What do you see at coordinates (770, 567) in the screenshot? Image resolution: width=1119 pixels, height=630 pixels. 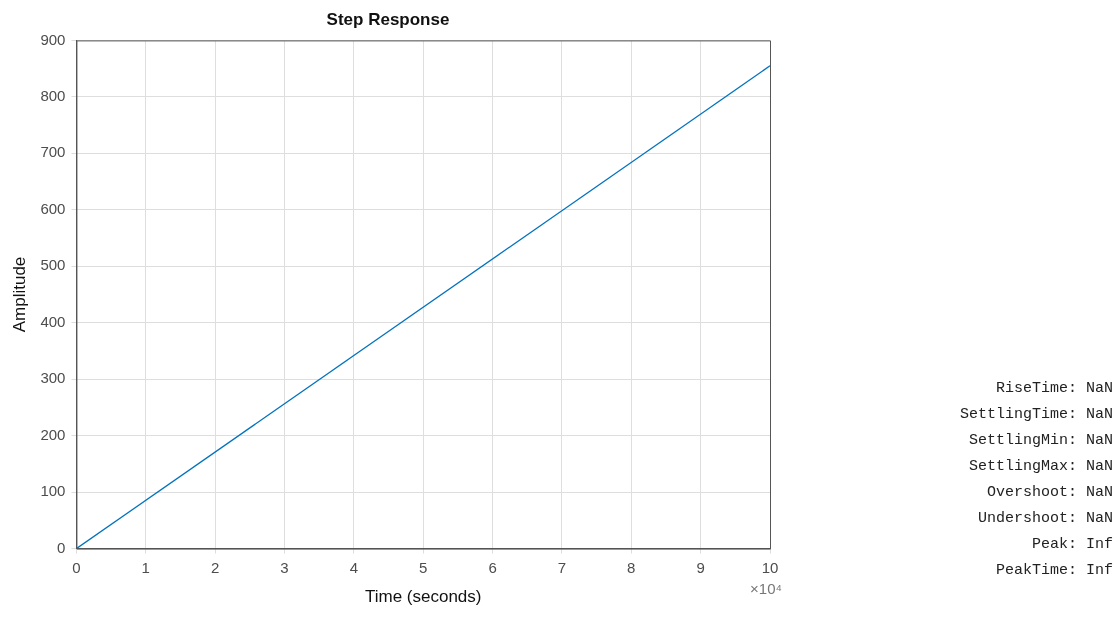 I see `x-tick-label: 10` at bounding box center [770, 567].